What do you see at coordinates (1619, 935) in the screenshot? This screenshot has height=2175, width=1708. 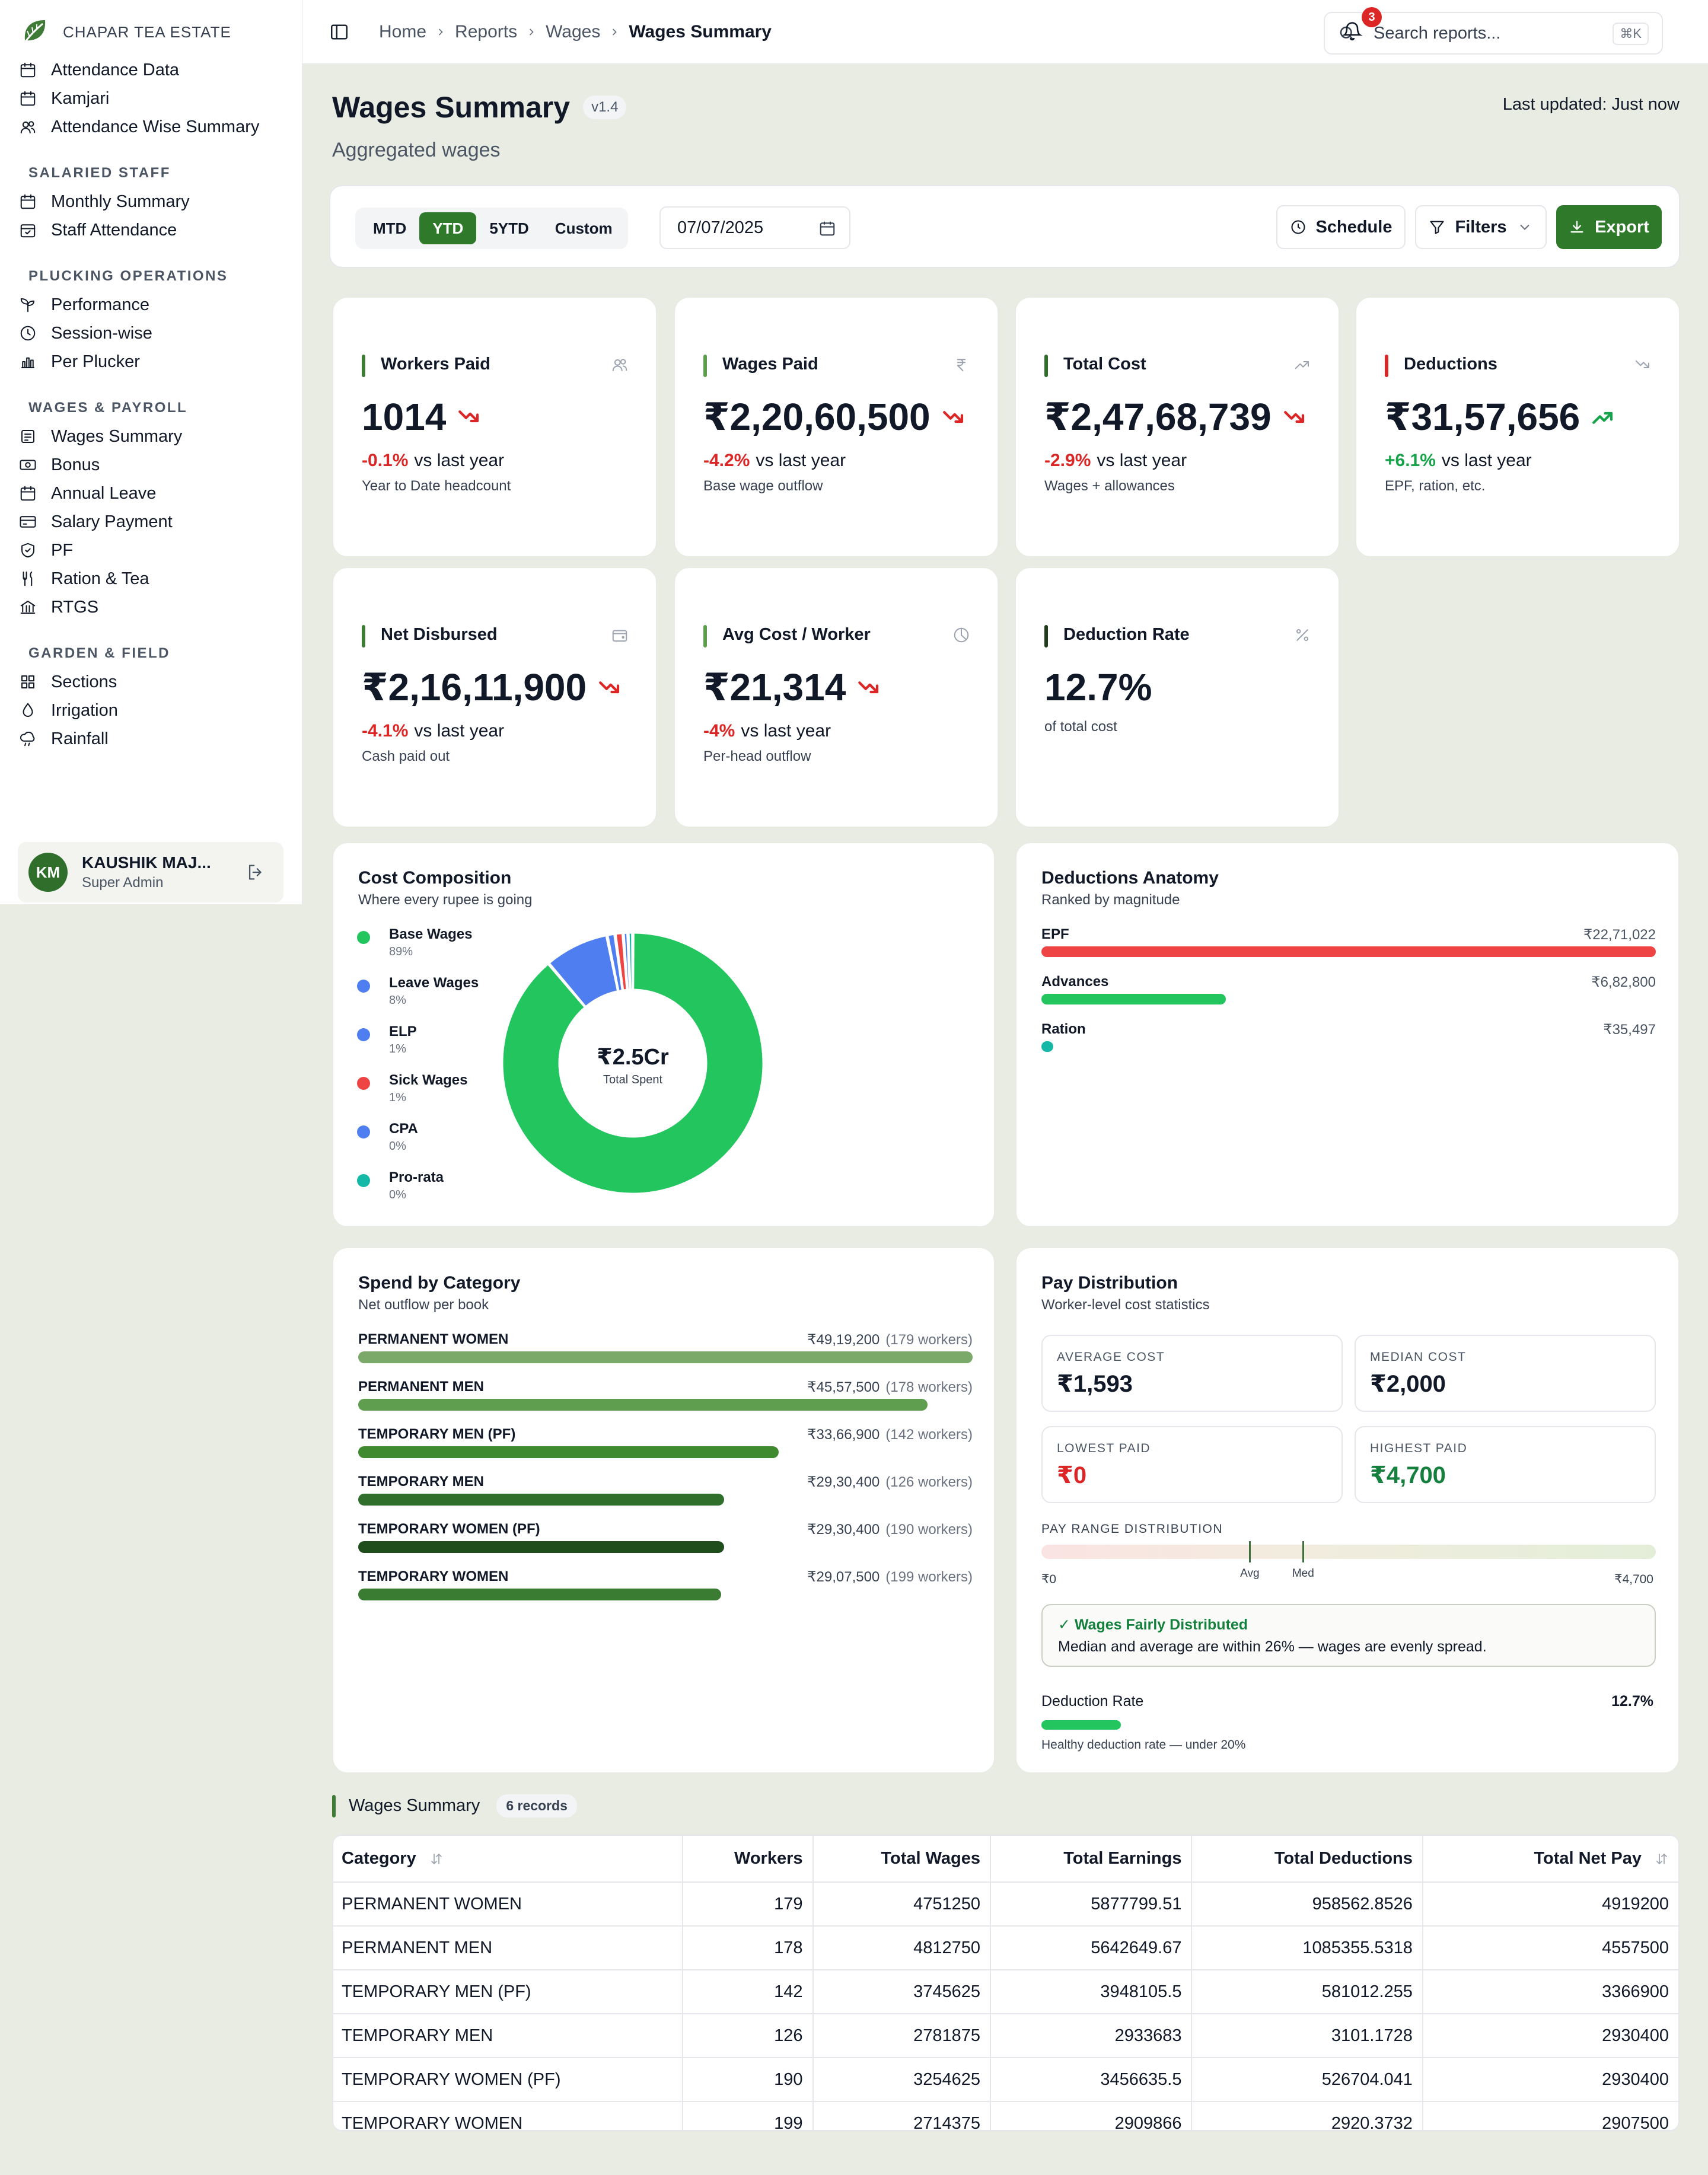 I see `deduction-value: ₹22,71,022` at bounding box center [1619, 935].